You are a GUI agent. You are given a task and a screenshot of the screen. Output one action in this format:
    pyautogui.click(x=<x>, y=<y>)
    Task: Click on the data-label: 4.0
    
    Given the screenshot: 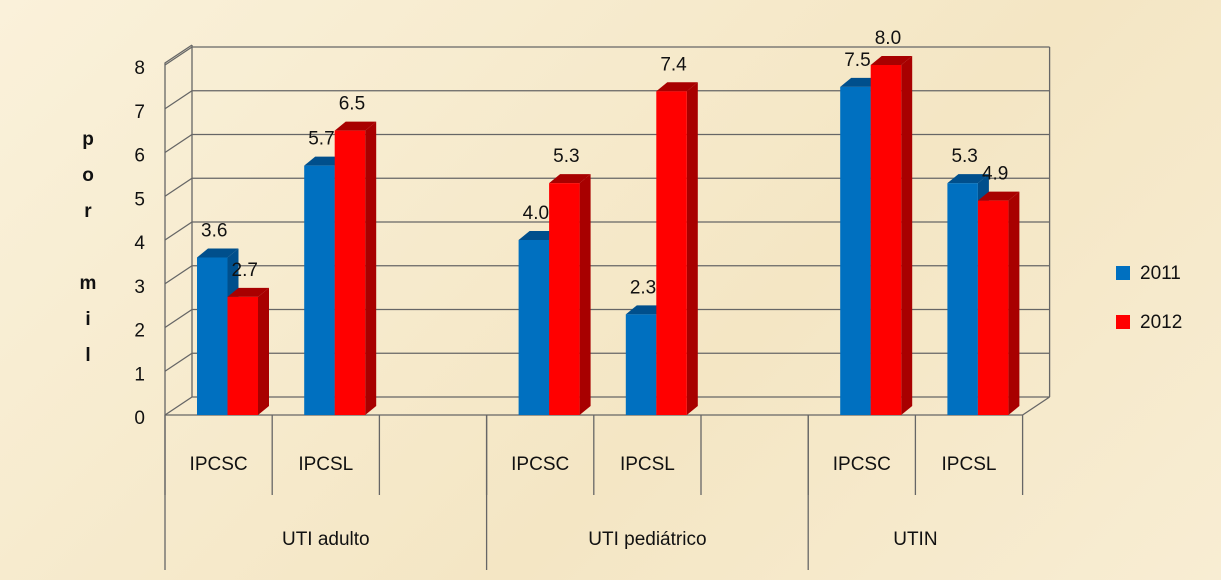 What is the action you would take?
    pyautogui.click(x=536, y=213)
    